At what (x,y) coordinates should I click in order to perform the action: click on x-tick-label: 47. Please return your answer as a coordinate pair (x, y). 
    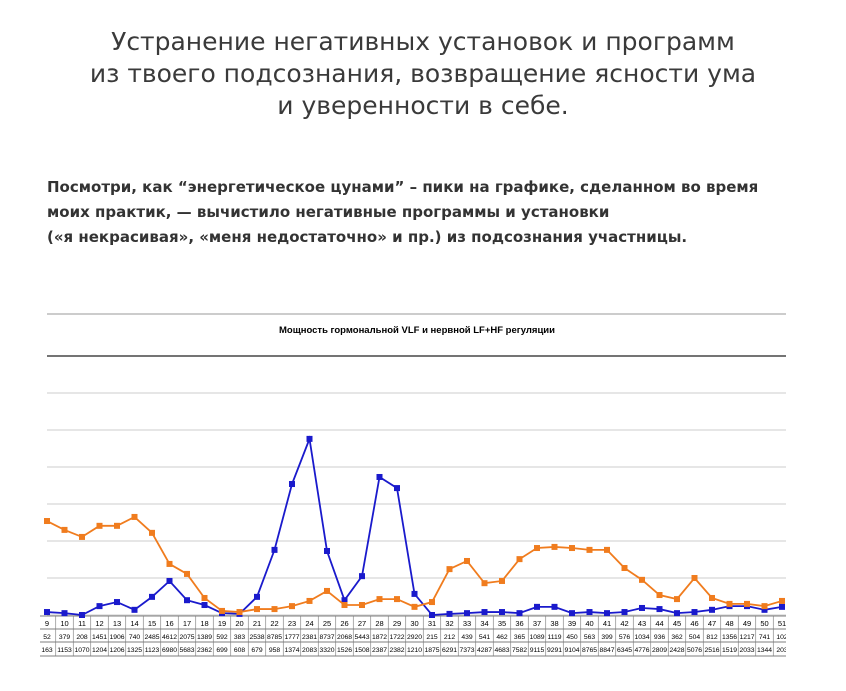
    Looking at the image, I should click on (712, 623).